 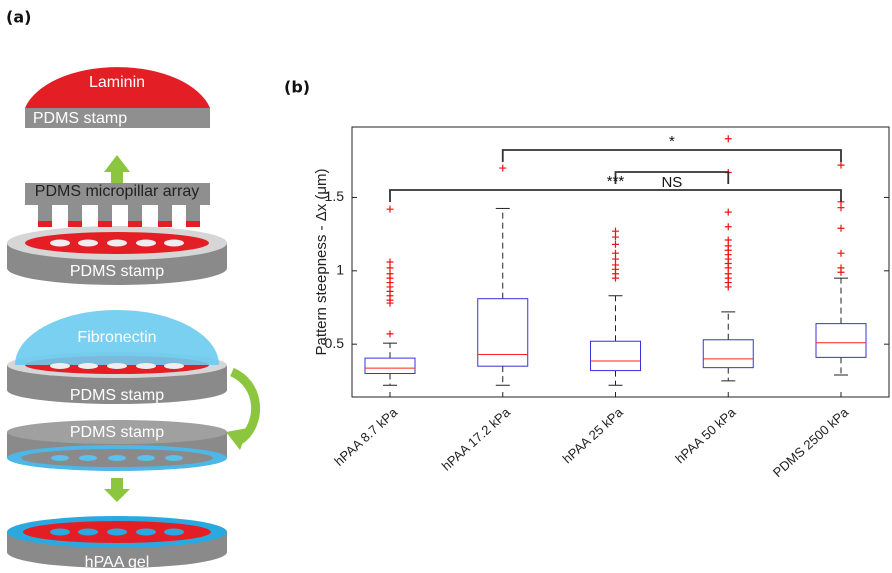 I want to click on significance-label: *, so click(x=672, y=141).